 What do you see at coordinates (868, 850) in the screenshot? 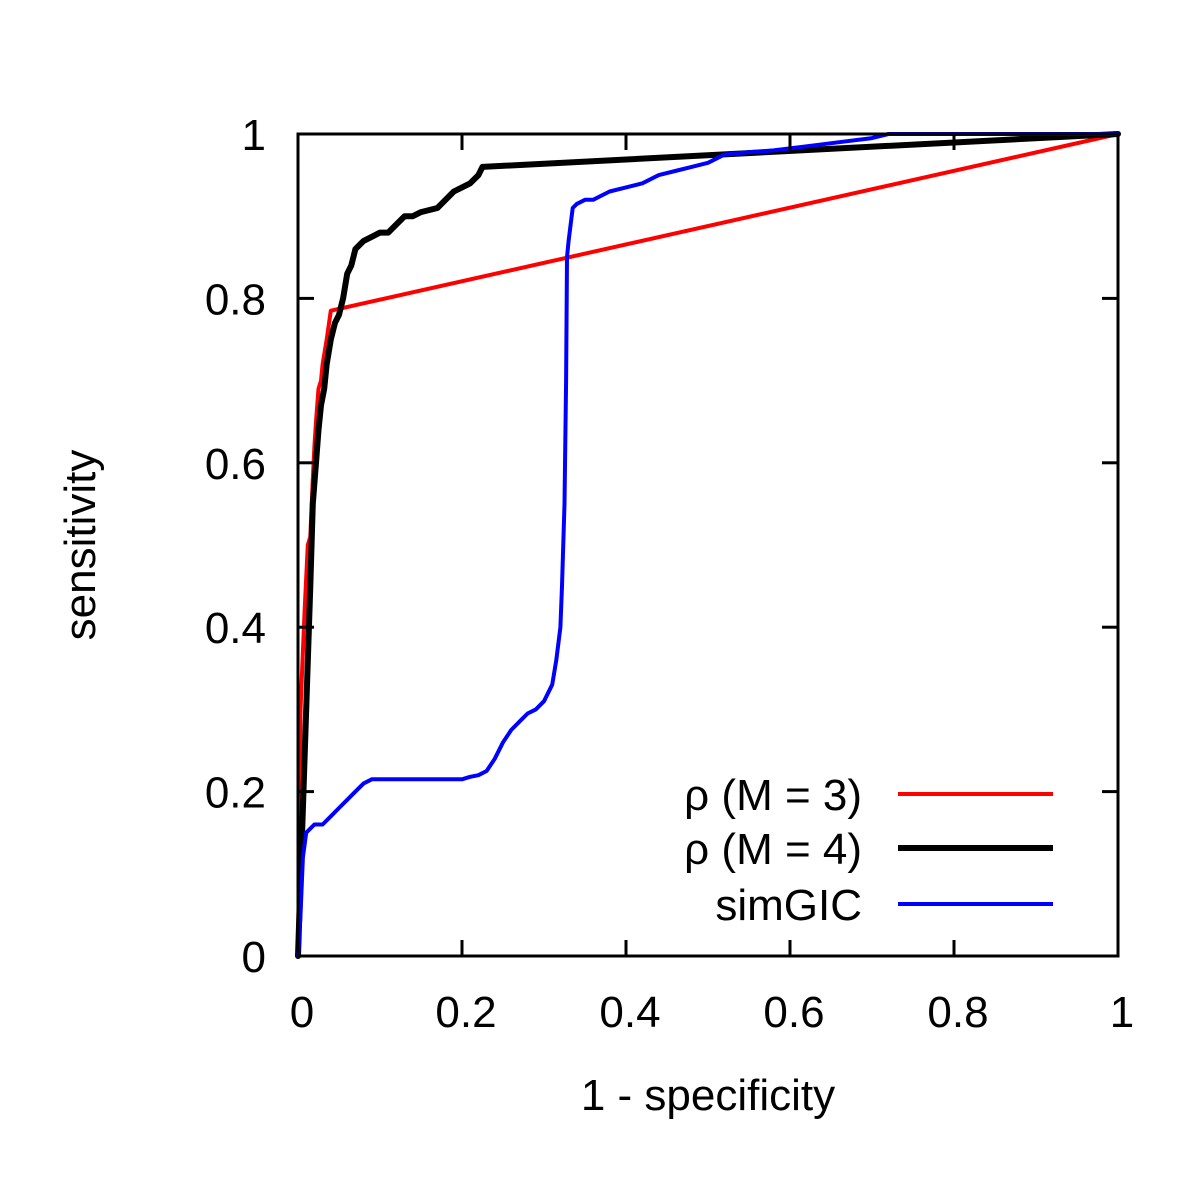
I see `legend: ρ (M = 3) ρ (M = 4) simGIC` at bounding box center [868, 850].